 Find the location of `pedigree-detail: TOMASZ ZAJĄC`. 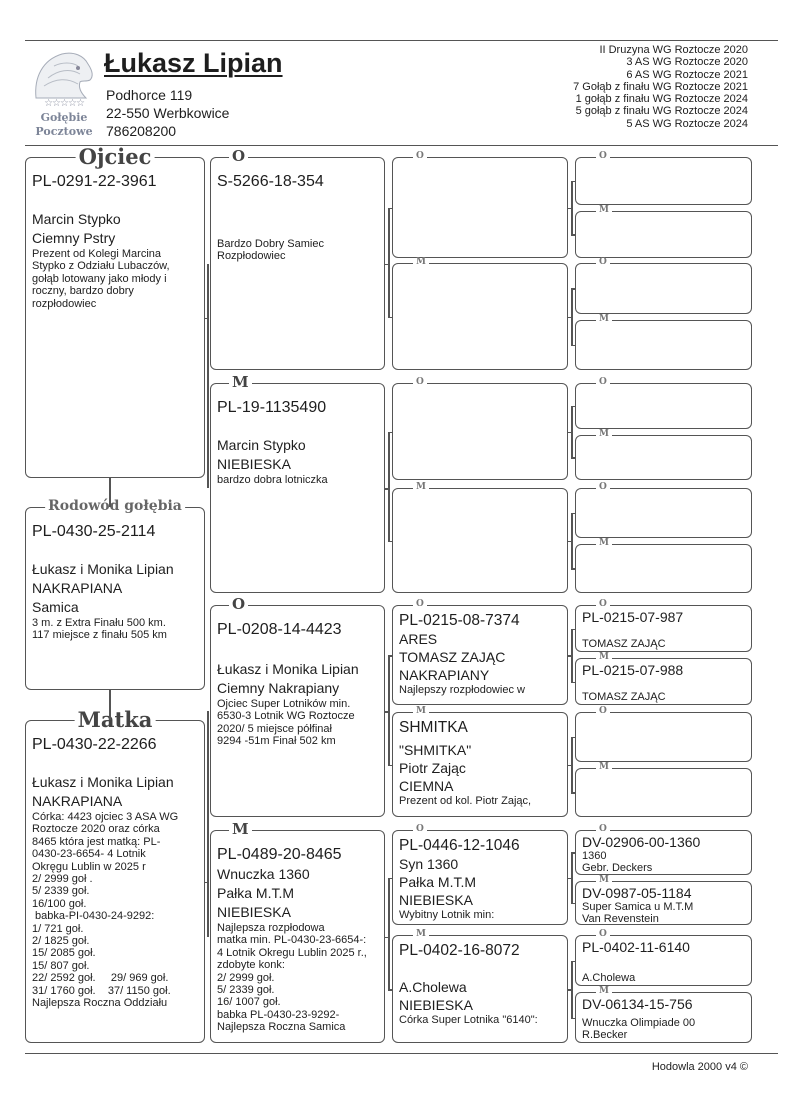

pedigree-detail: TOMASZ ZAJĄC is located at coordinates (452, 657).